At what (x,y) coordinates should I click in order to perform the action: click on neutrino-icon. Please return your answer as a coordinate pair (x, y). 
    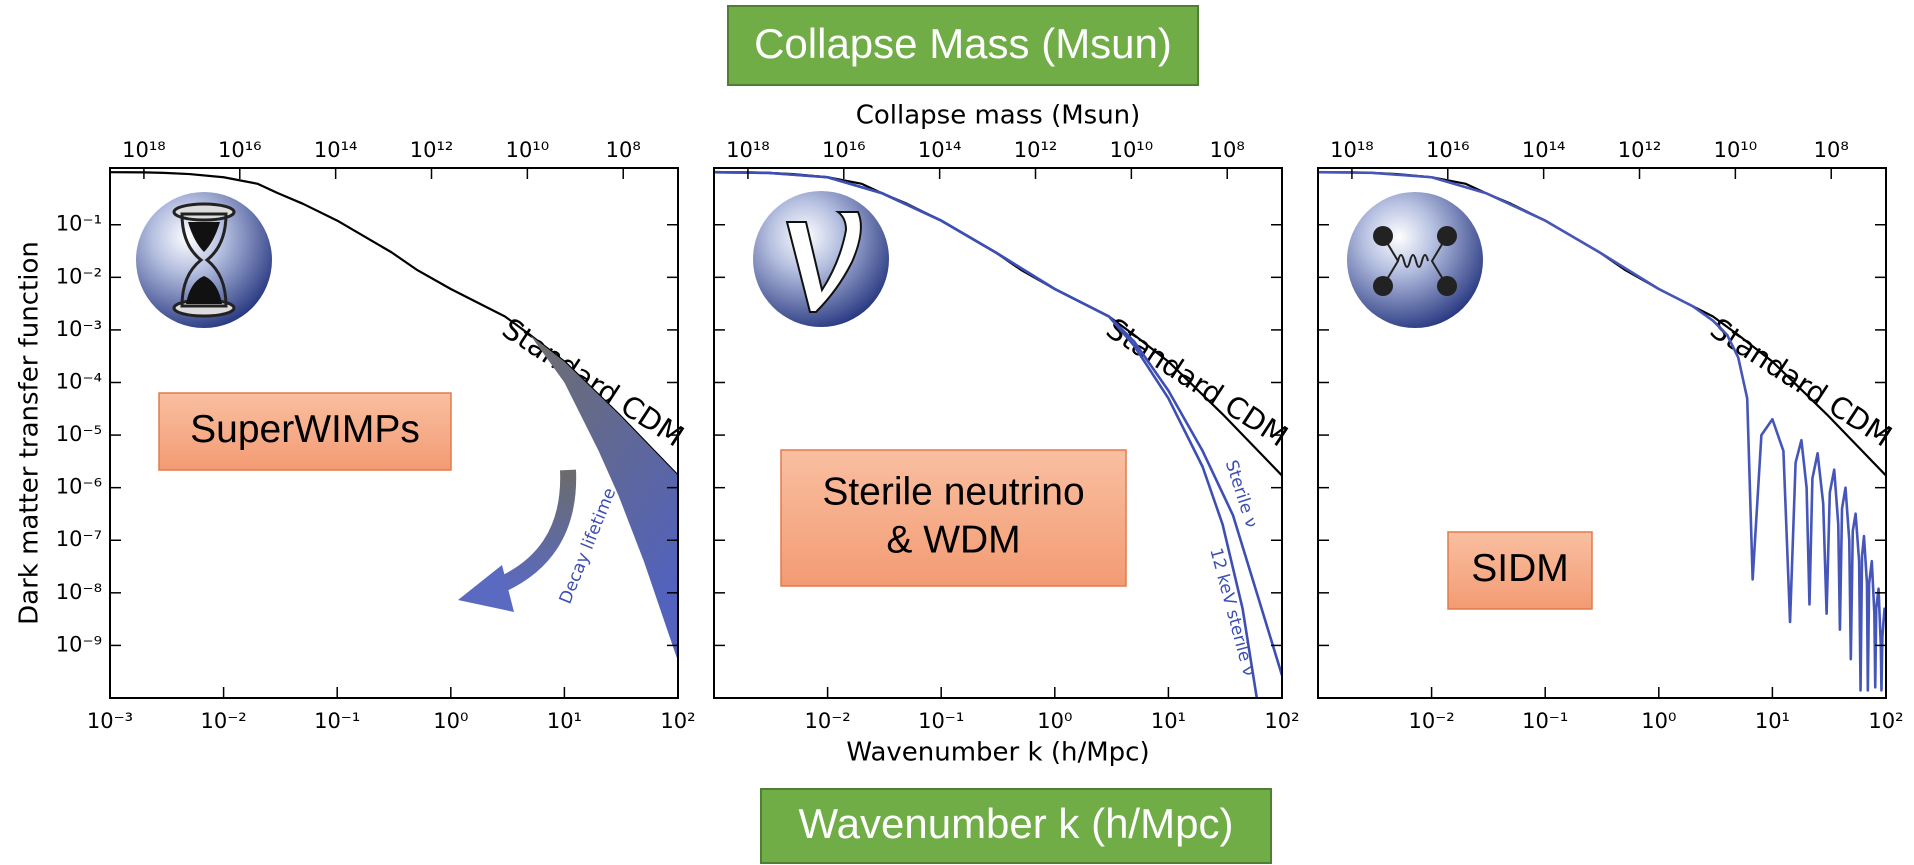
    Looking at the image, I should click on (821, 259).